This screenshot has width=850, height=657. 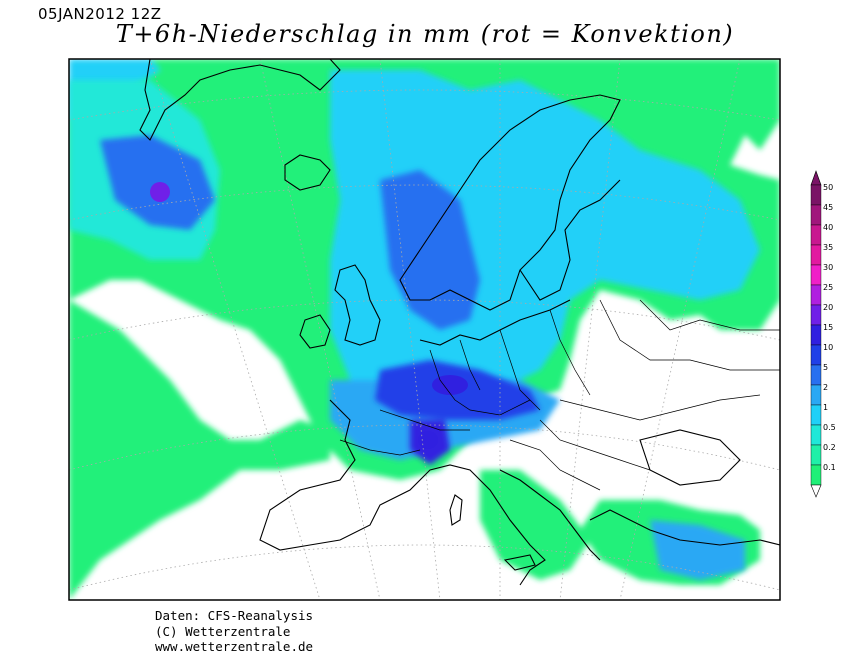 What do you see at coordinates (450, 385) in the screenshot?
I see `precip-core-germany` at bounding box center [450, 385].